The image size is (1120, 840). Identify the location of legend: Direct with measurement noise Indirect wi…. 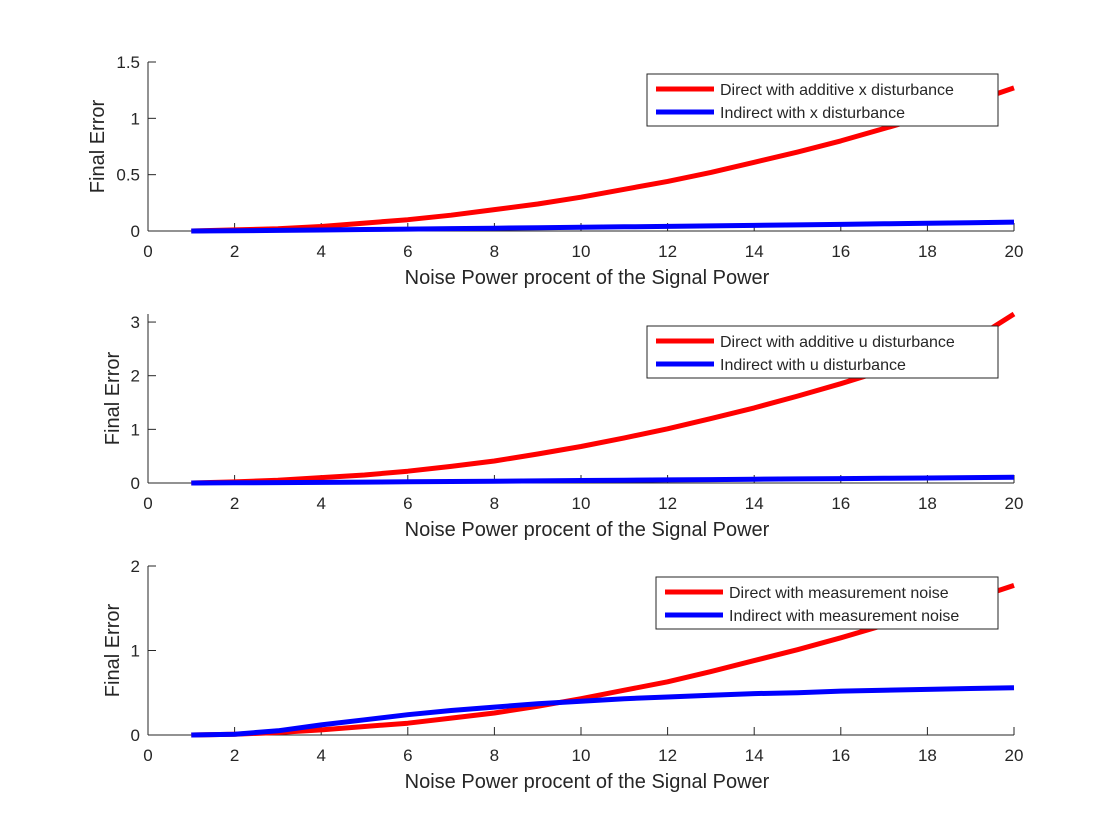
(827, 603).